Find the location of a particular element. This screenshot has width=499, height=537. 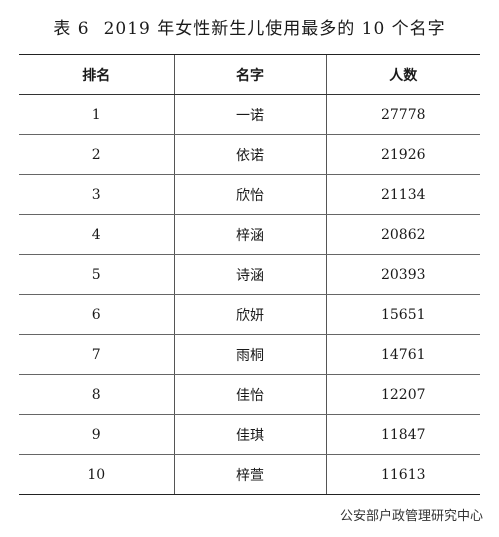

rank-cell: 1 is located at coordinates (96, 114).